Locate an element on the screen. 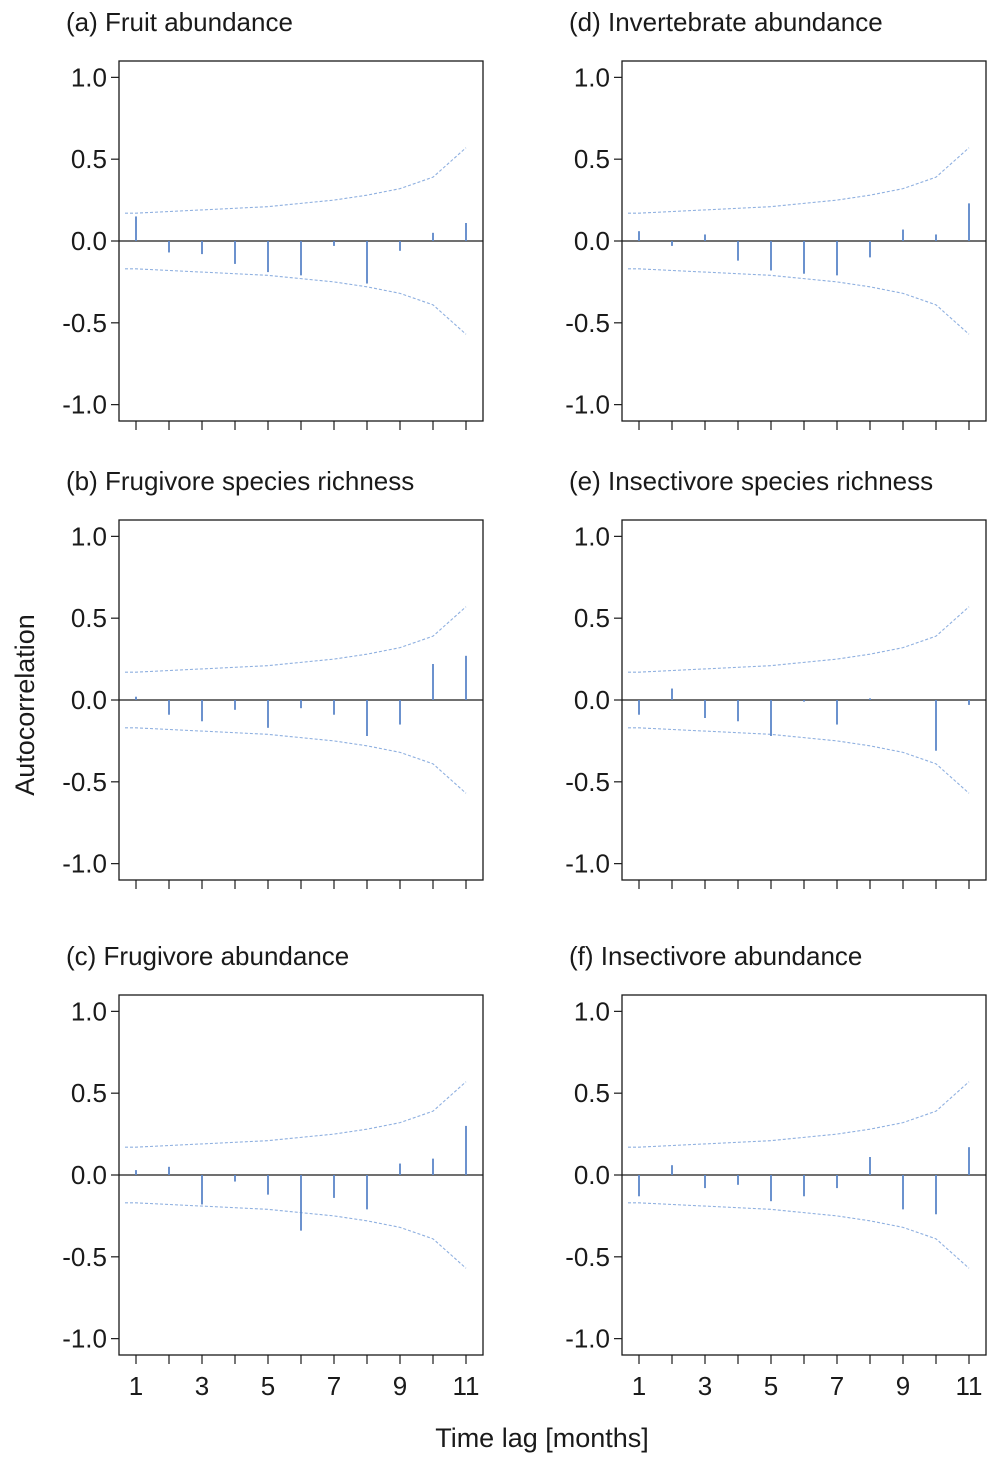 The width and height of the screenshot is (988, 1459). panel-title: (e) Insectivore species richness is located at coordinates (751, 481).